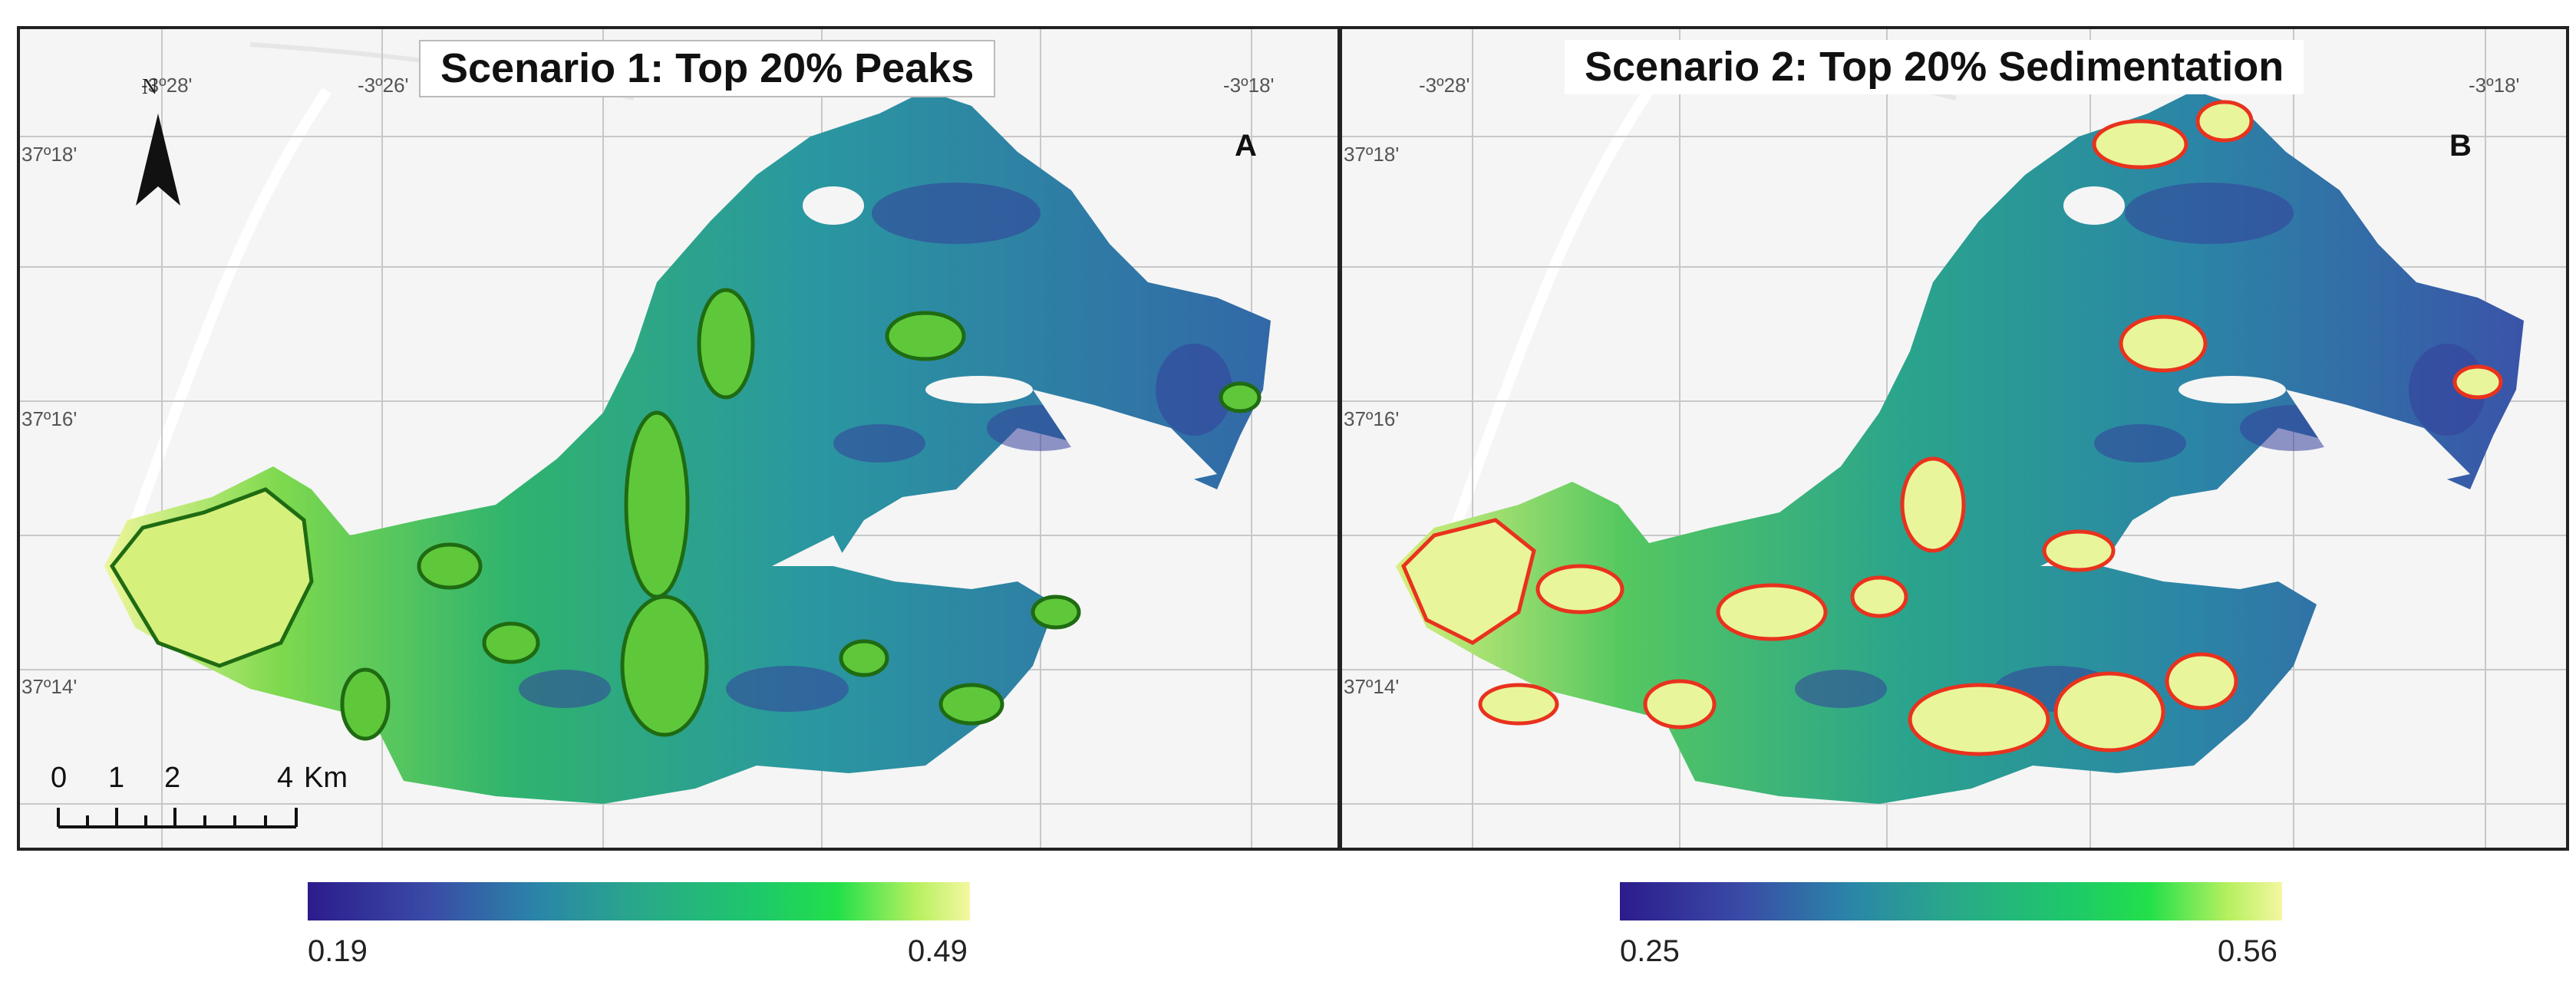 The width and height of the screenshot is (2576, 988). I want to click on colorbar-a-max: 0.49, so click(938, 951).